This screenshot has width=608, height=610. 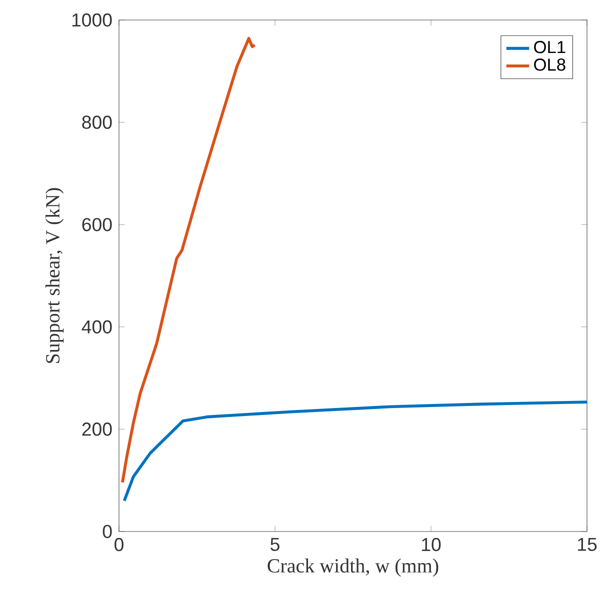 What do you see at coordinates (97, 429) in the screenshot?
I see `y-tick-label: 200` at bounding box center [97, 429].